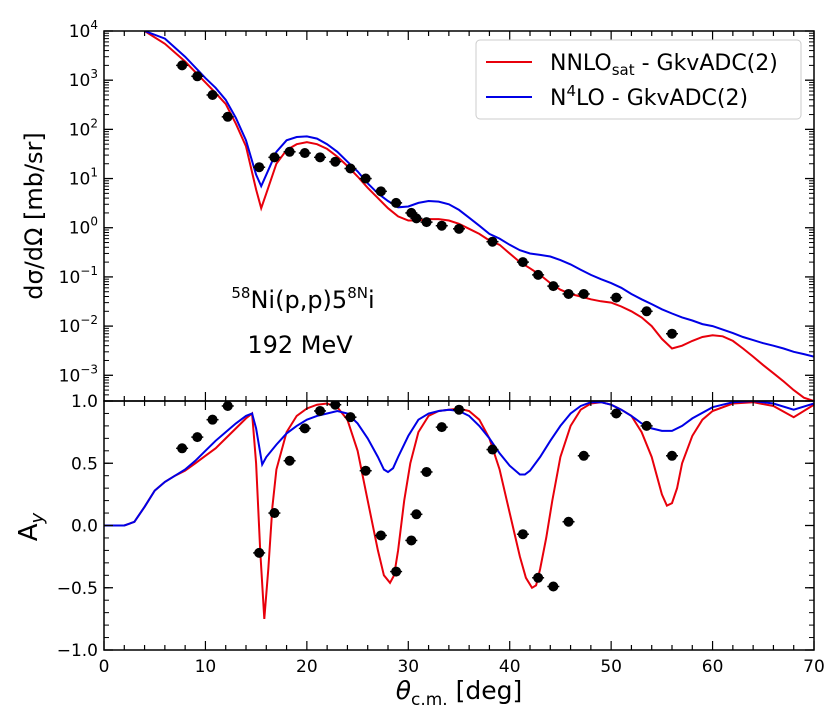 This screenshot has width=830, height=727. What do you see at coordinates (84, 527) in the screenshot?
I see `bottom-y-tick-label: 0.0` at bounding box center [84, 527].